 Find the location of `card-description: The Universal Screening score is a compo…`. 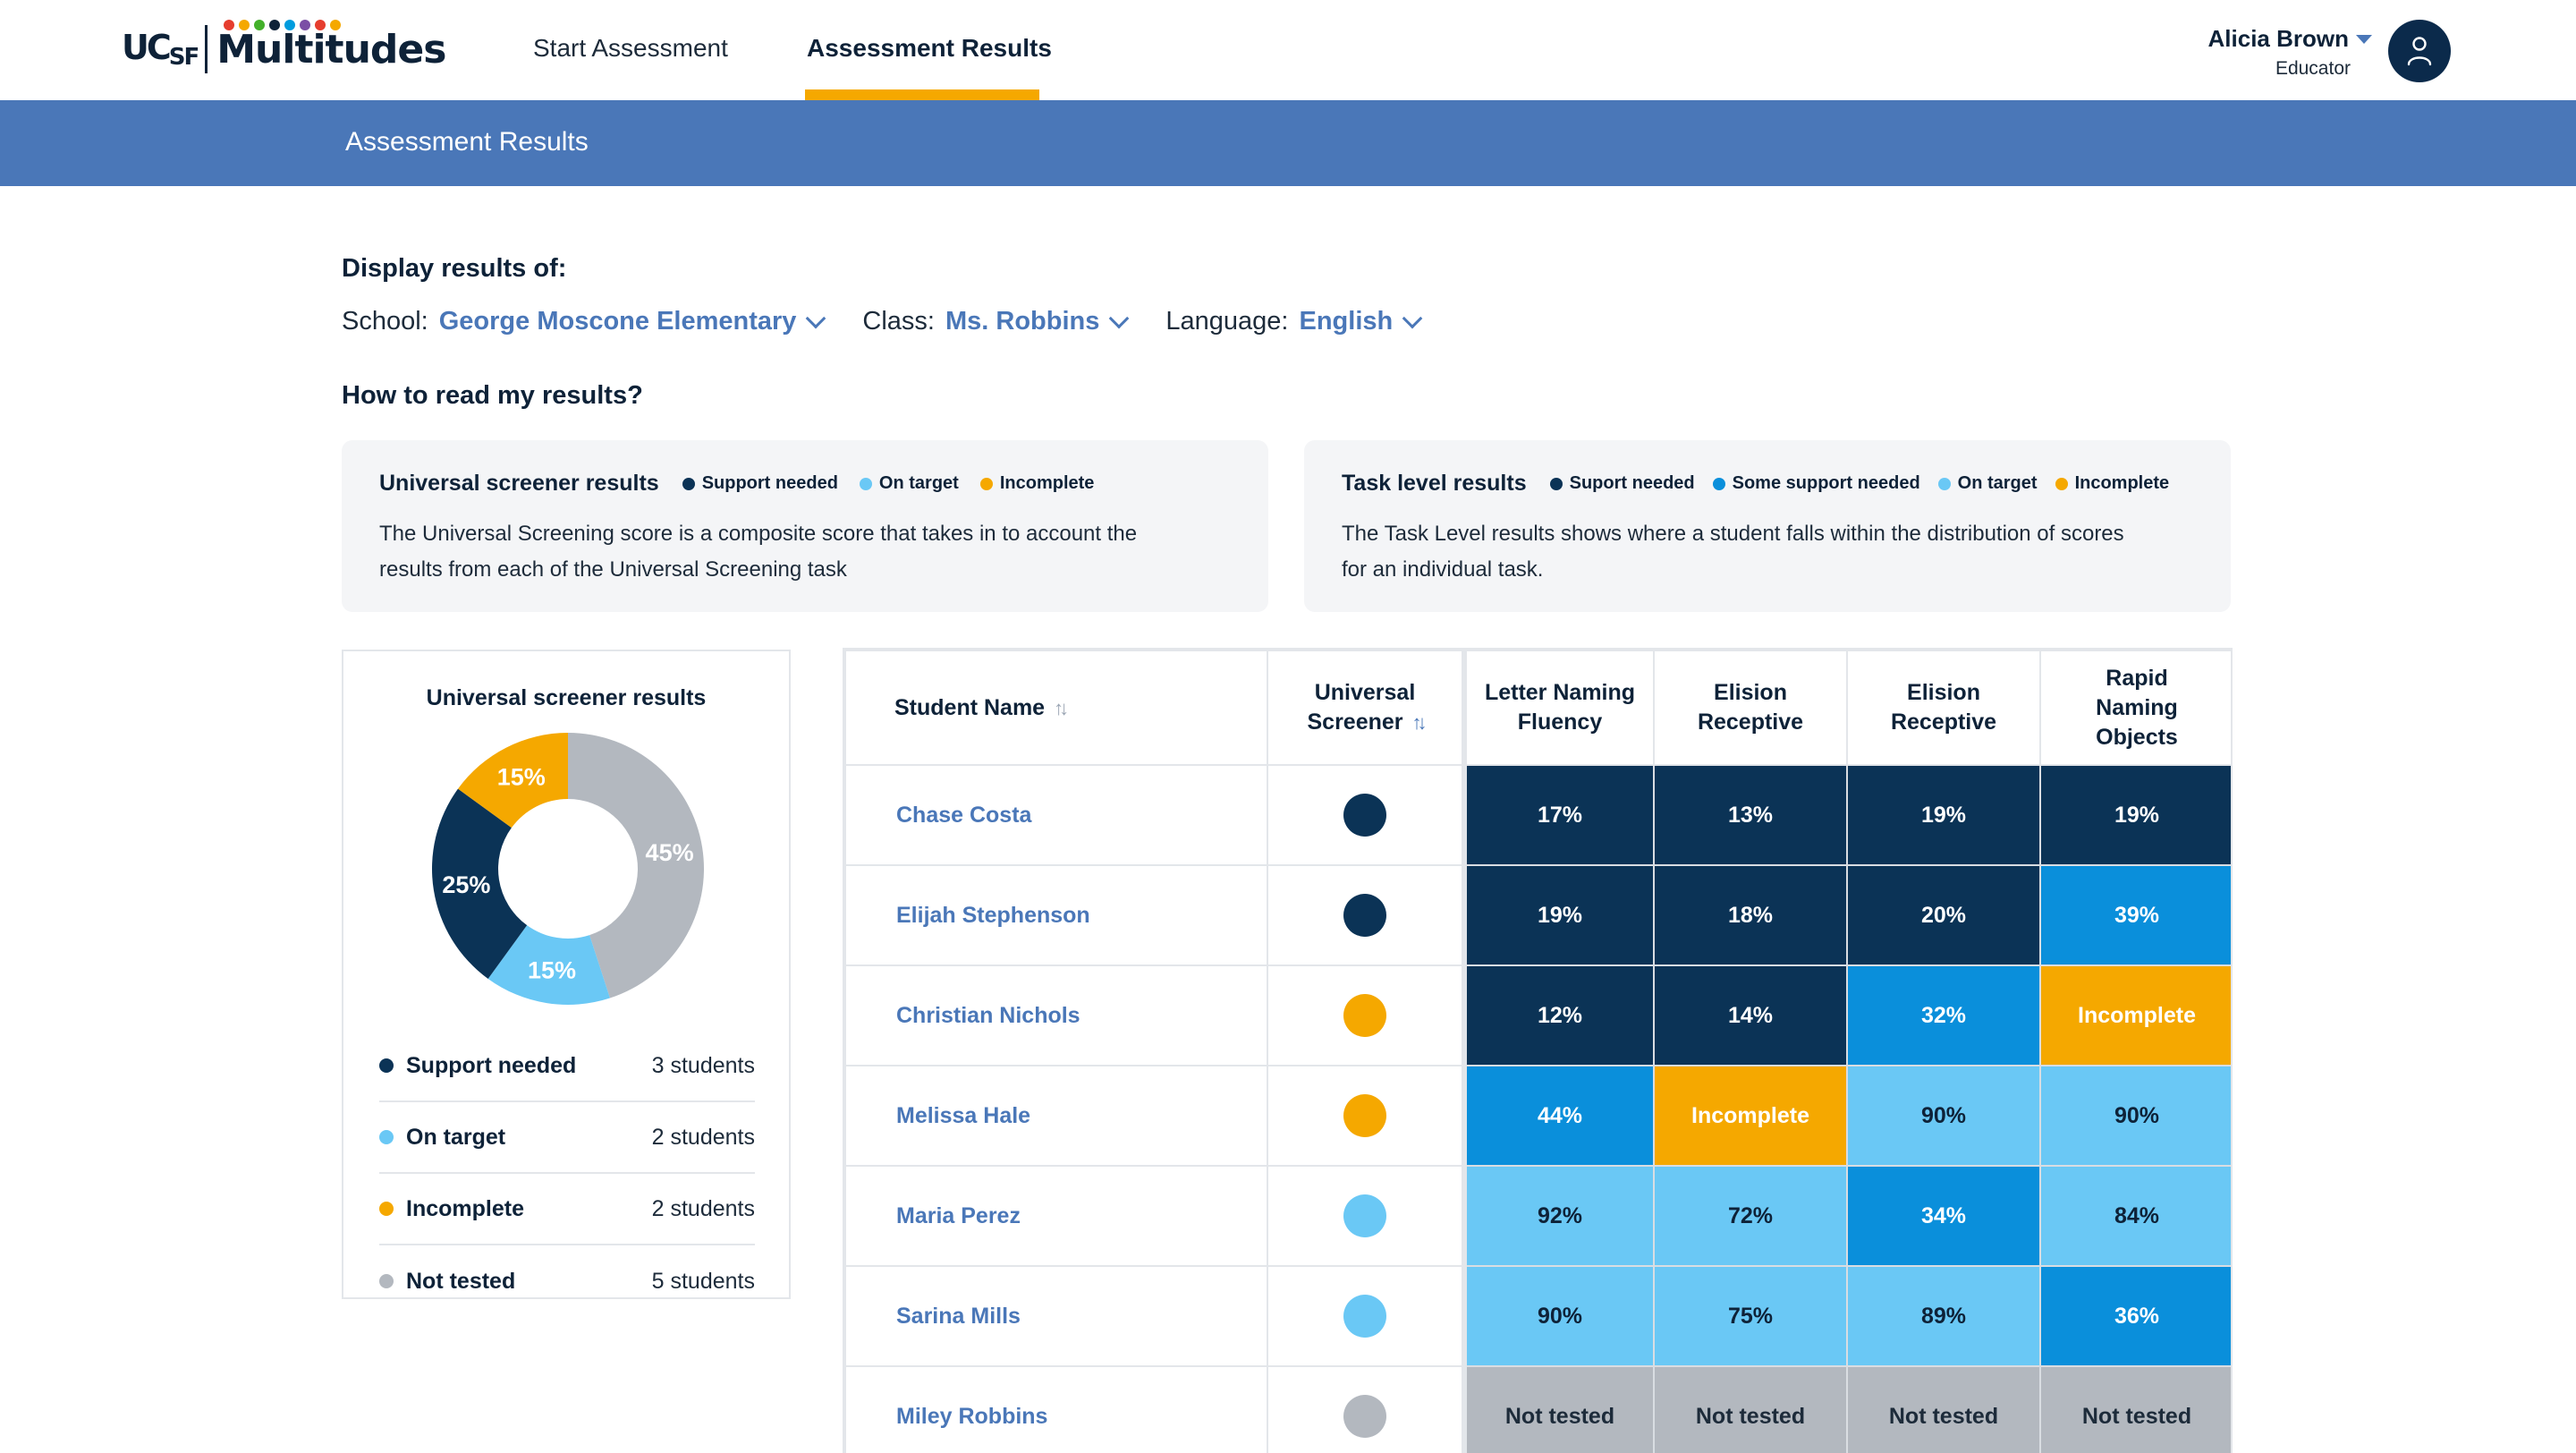

card-description: The Universal Screening score is a compo… is located at coordinates (758, 552).